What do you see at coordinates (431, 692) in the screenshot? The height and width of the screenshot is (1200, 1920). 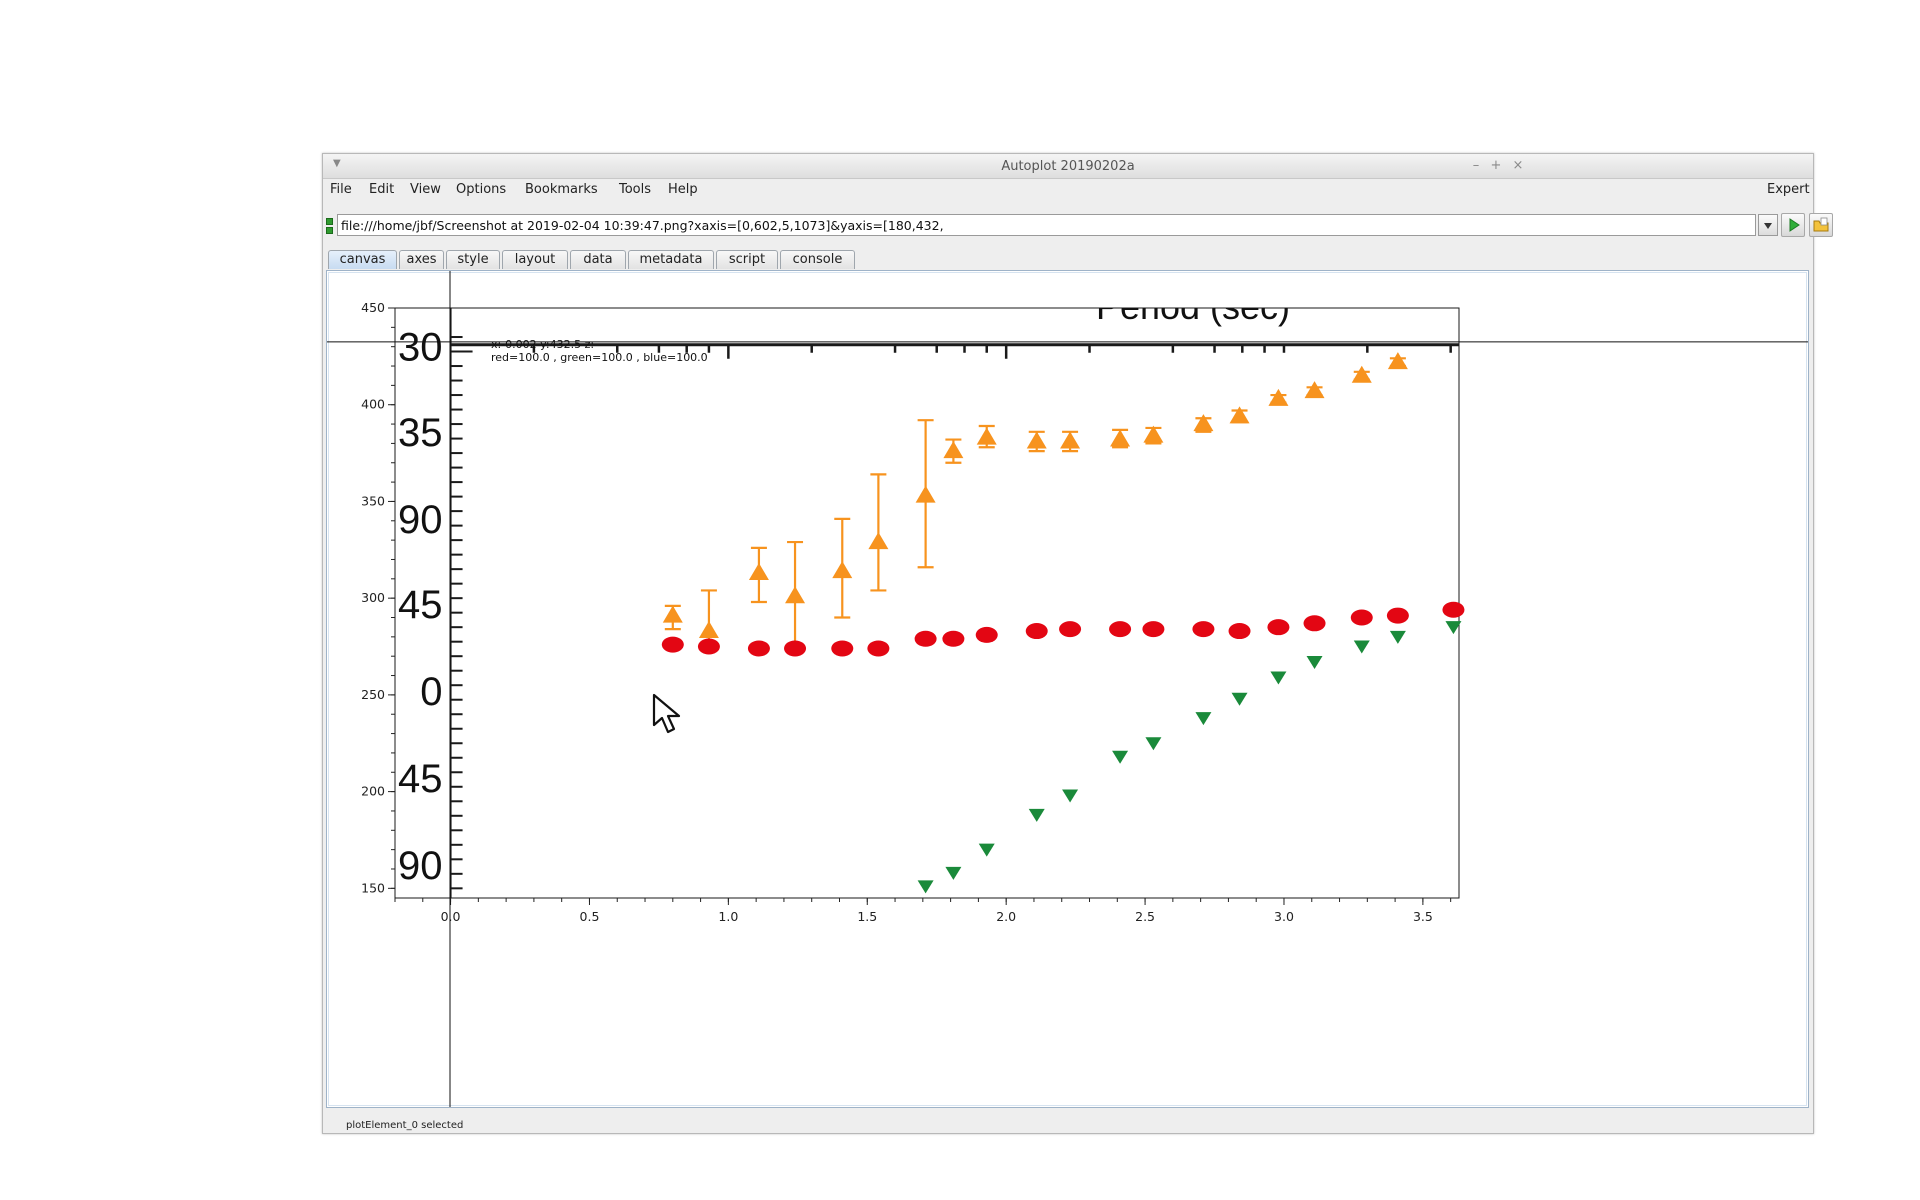 I see `image-axis-label: 0` at bounding box center [431, 692].